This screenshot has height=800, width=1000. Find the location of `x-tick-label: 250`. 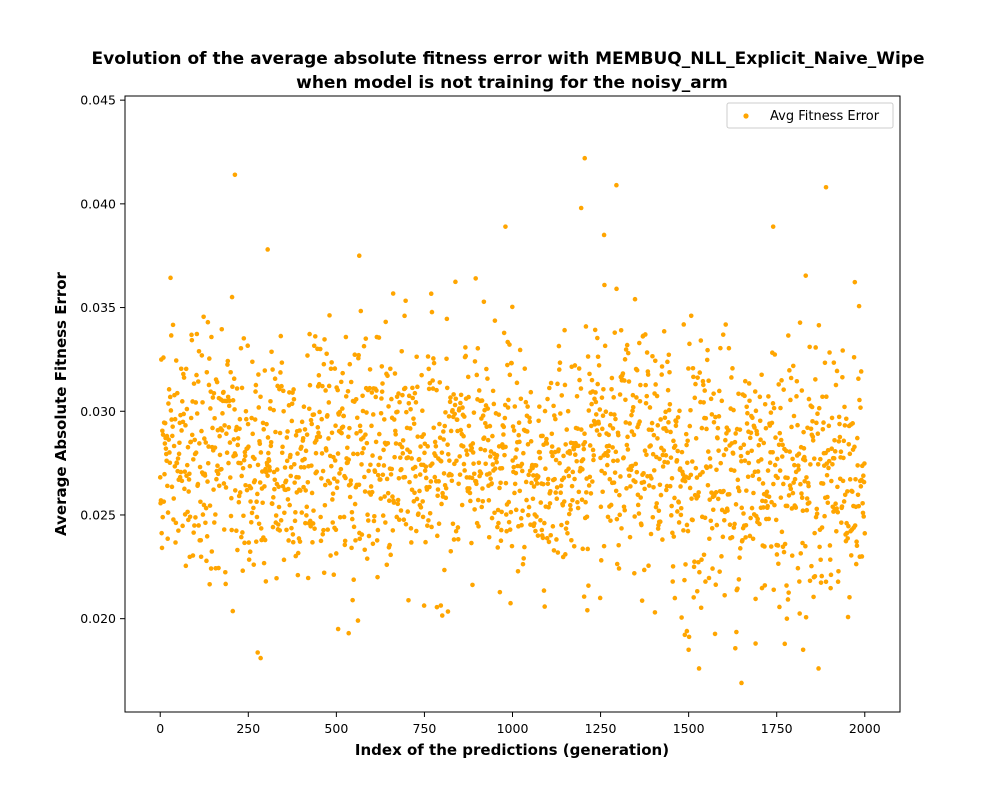

x-tick-label: 250 is located at coordinates (248, 728).